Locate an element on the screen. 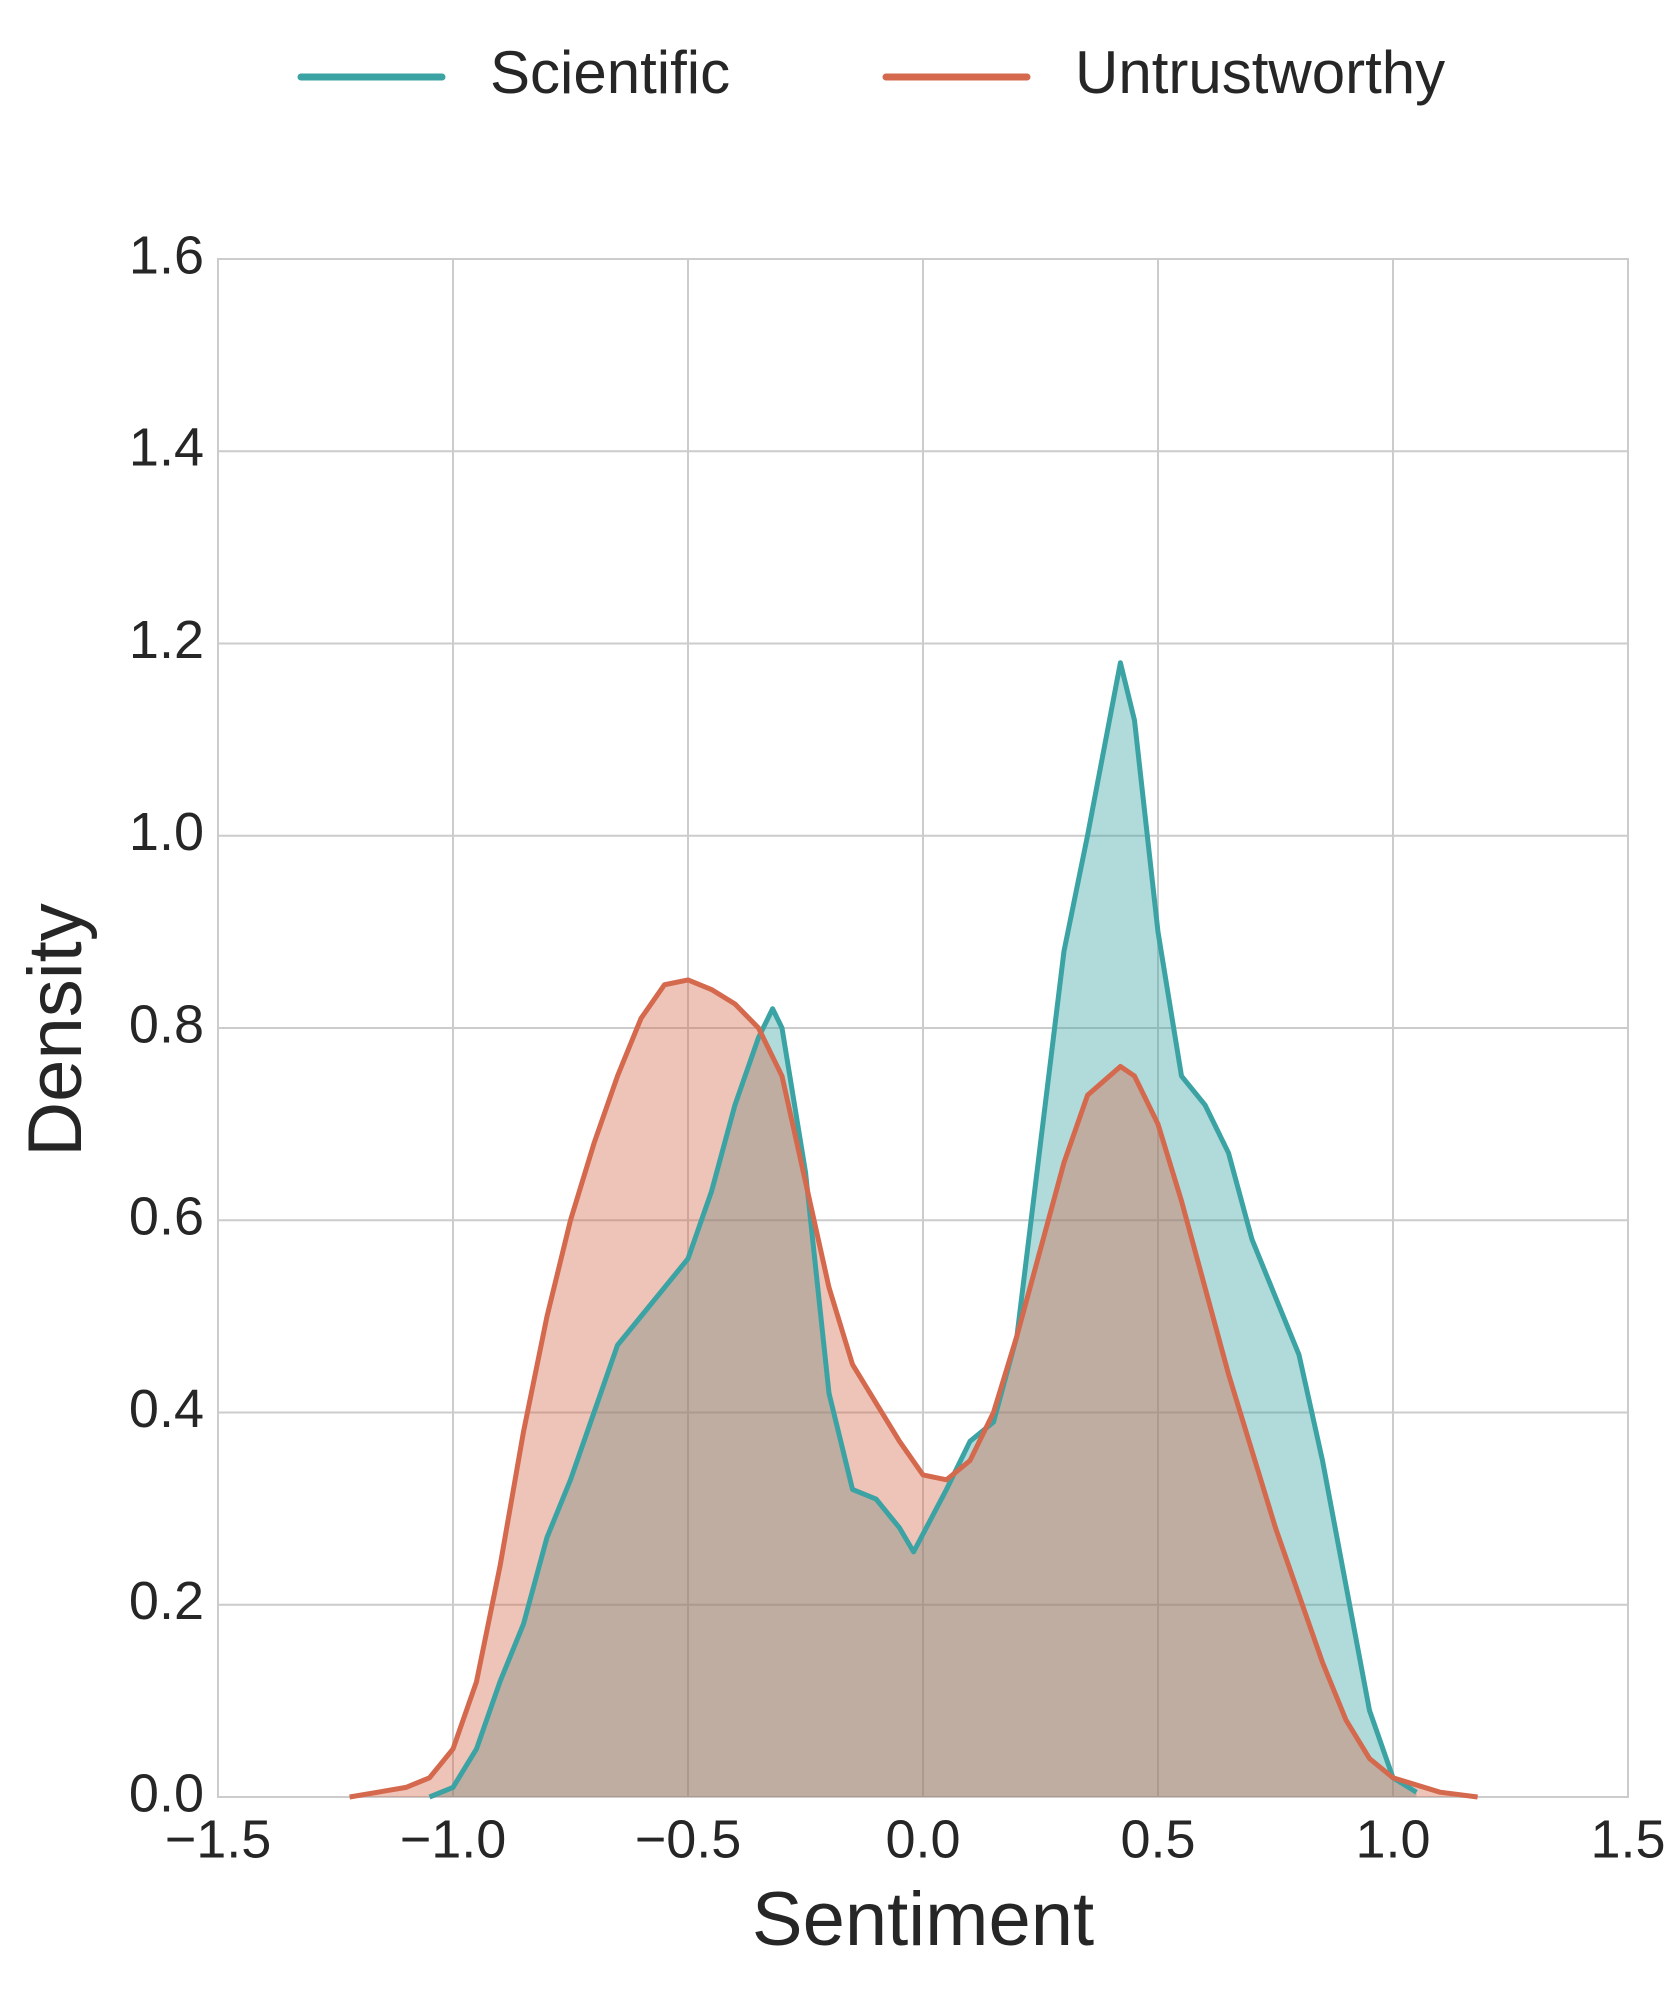 This screenshot has height=2000, width=1677. x-tick-label: −1.5 is located at coordinates (218, 1839).